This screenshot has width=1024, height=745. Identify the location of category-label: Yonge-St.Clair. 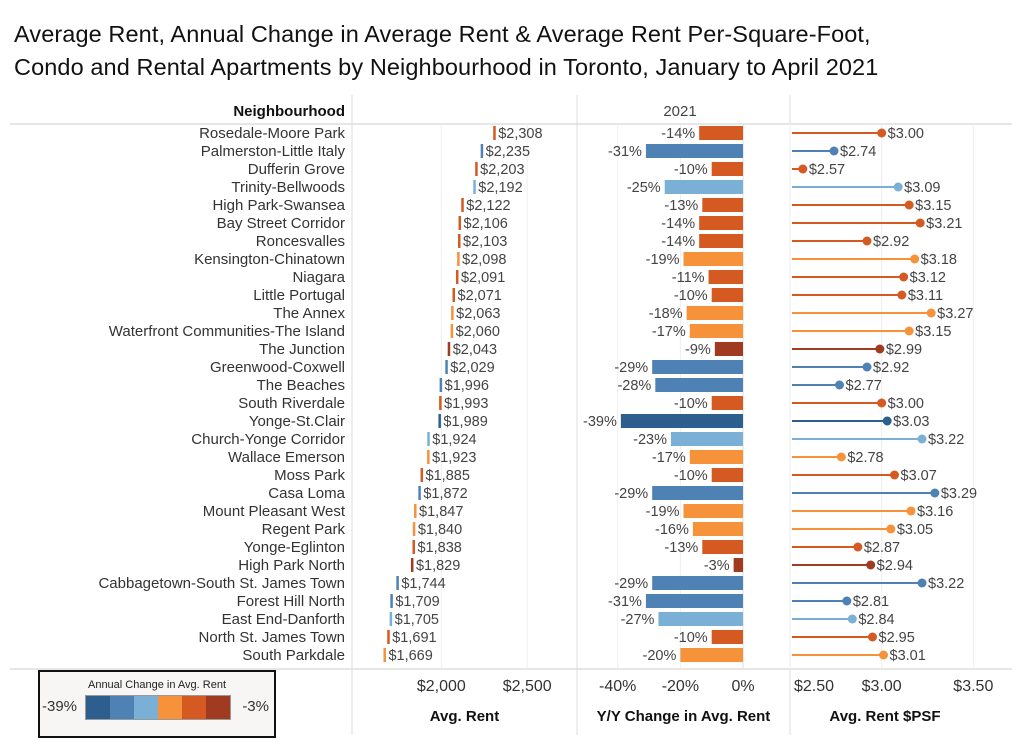
(297, 421).